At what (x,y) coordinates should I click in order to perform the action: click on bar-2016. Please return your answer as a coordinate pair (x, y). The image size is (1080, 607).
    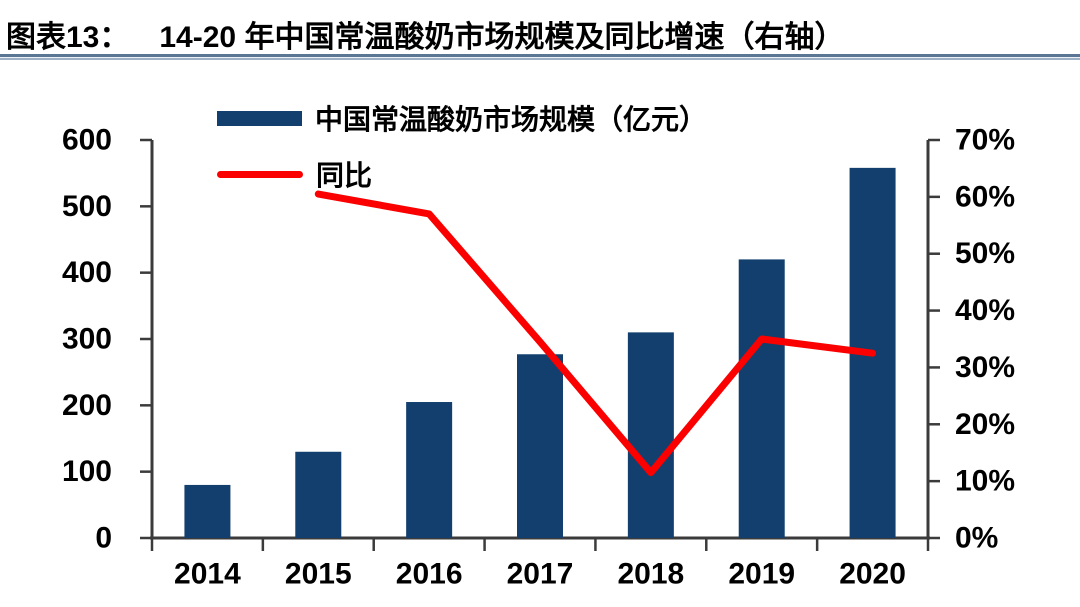
    Looking at the image, I should click on (429, 470).